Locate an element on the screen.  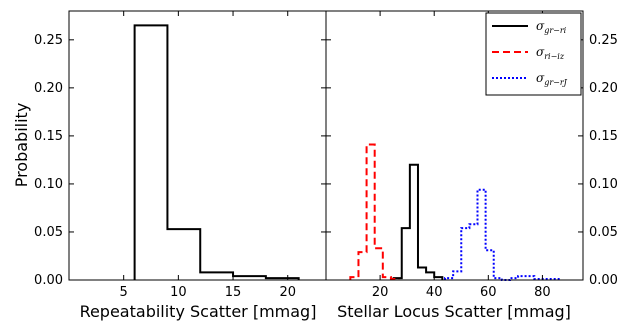
left-y-axis-label: Probability is located at coordinates (21, 145).